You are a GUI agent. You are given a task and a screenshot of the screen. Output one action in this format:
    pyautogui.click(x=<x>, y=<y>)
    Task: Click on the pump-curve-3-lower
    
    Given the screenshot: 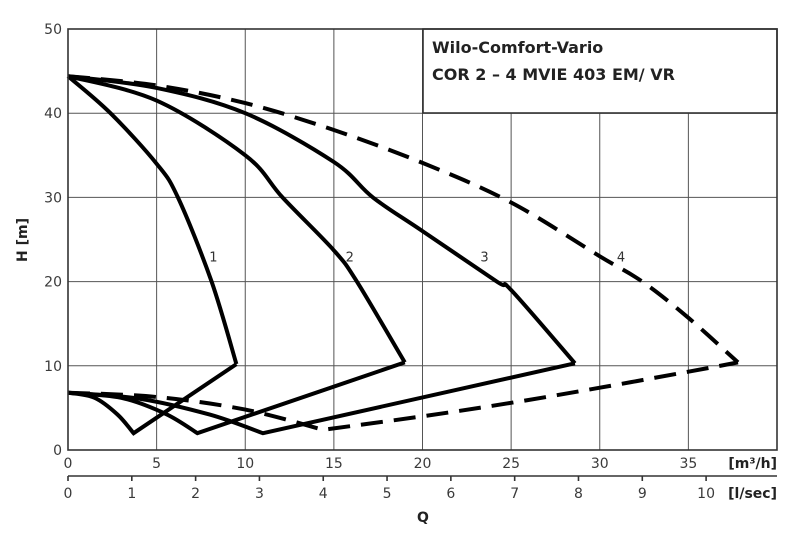 What is the action you would take?
    pyautogui.click(x=321, y=398)
    